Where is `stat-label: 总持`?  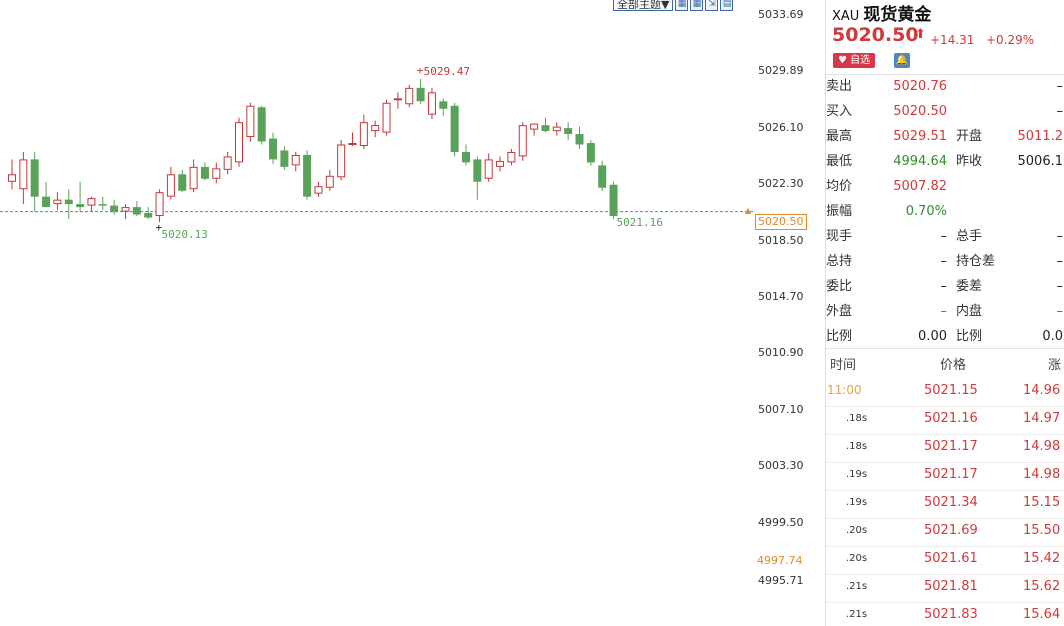
stat-label: 总持 is located at coordinates (839, 261).